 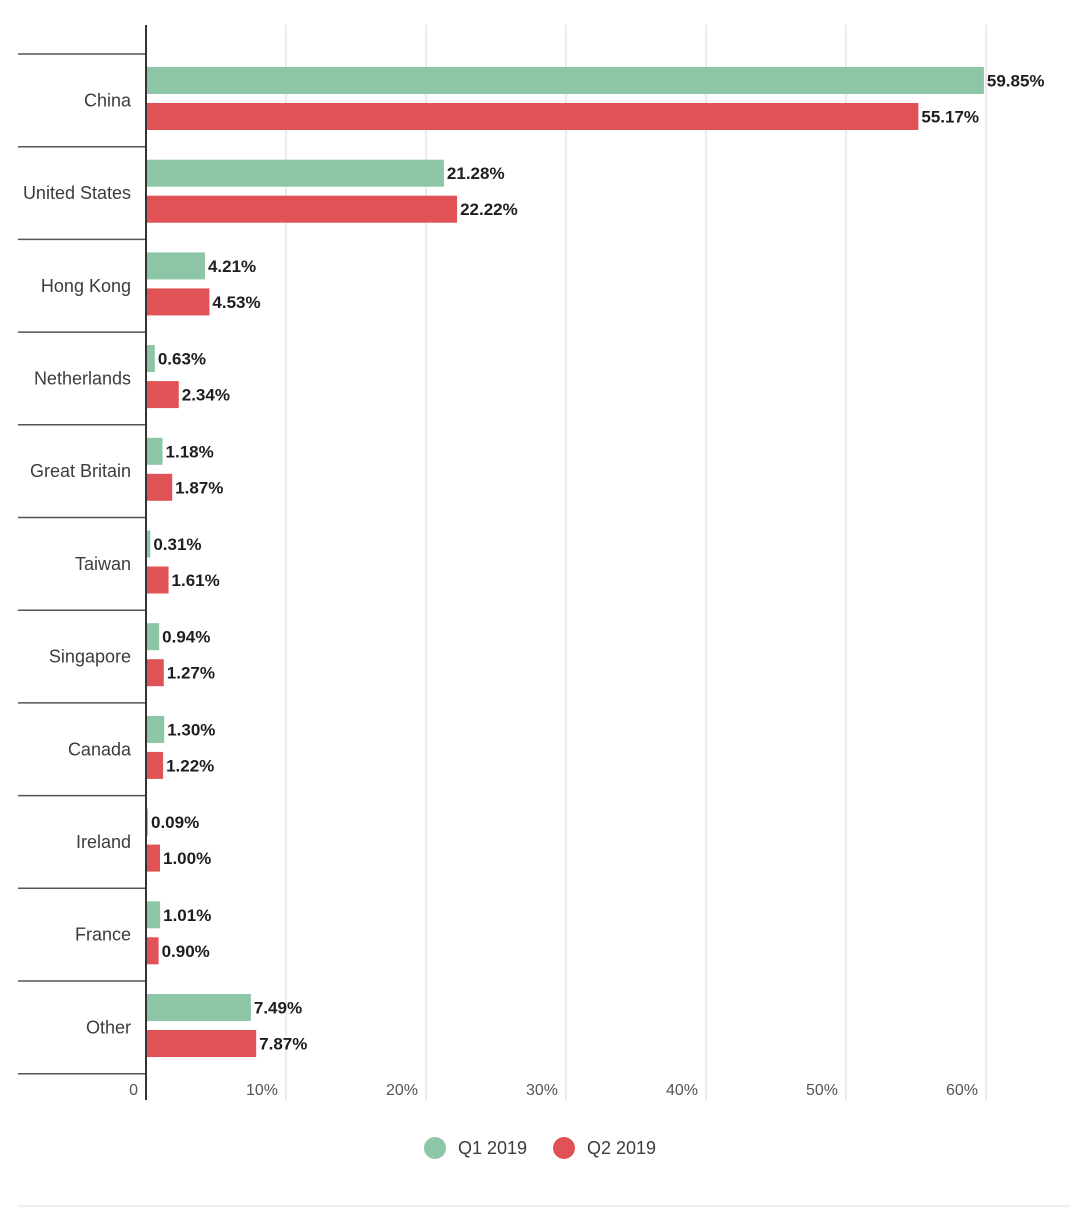 I want to click on x-tick-label: 60%, so click(x=962, y=1090).